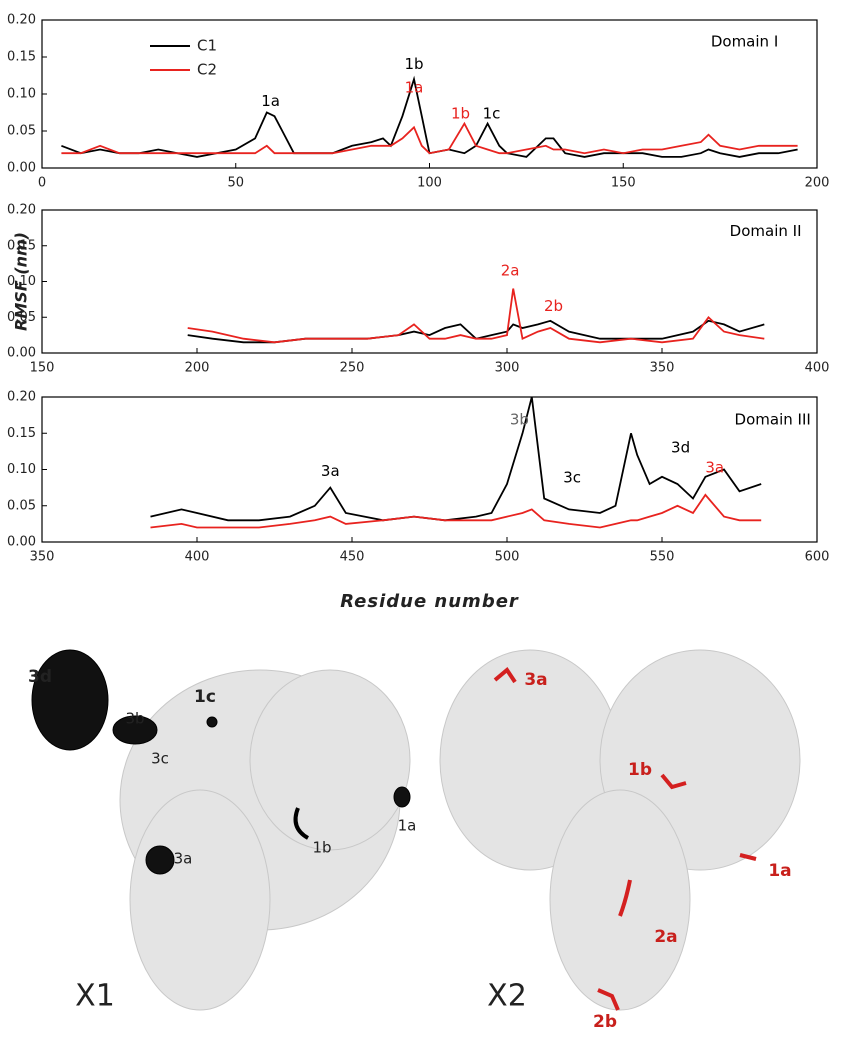 This screenshot has width=854, height=1041. What do you see at coordinates (817, 557) in the screenshot?
I see `x-tick-label: 600` at bounding box center [817, 557].